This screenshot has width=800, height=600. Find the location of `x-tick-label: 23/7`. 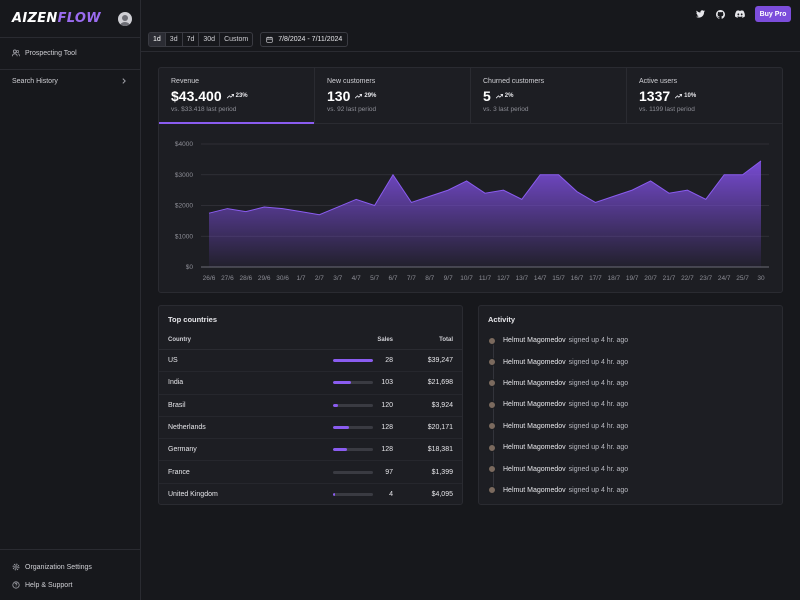

x-tick-label: 23/7 is located at coordinates (705, 278).